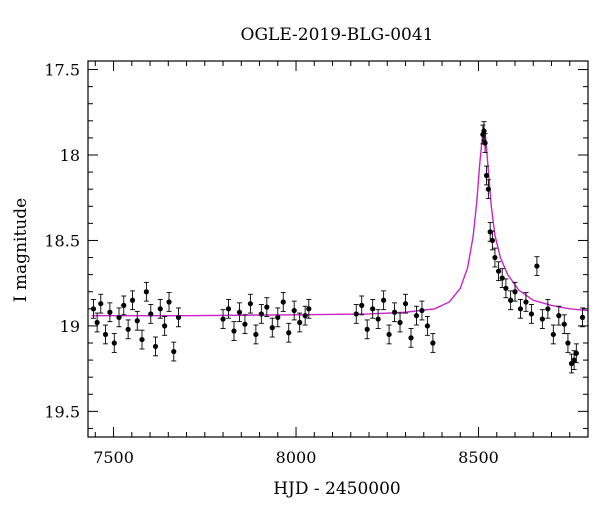 This screenshot has height=512, width=600. What do you see at coordinates (337, 489) in the screenshot?
I see `x-axis-label: HJD - 2450000` at bounding box center [337, 489].